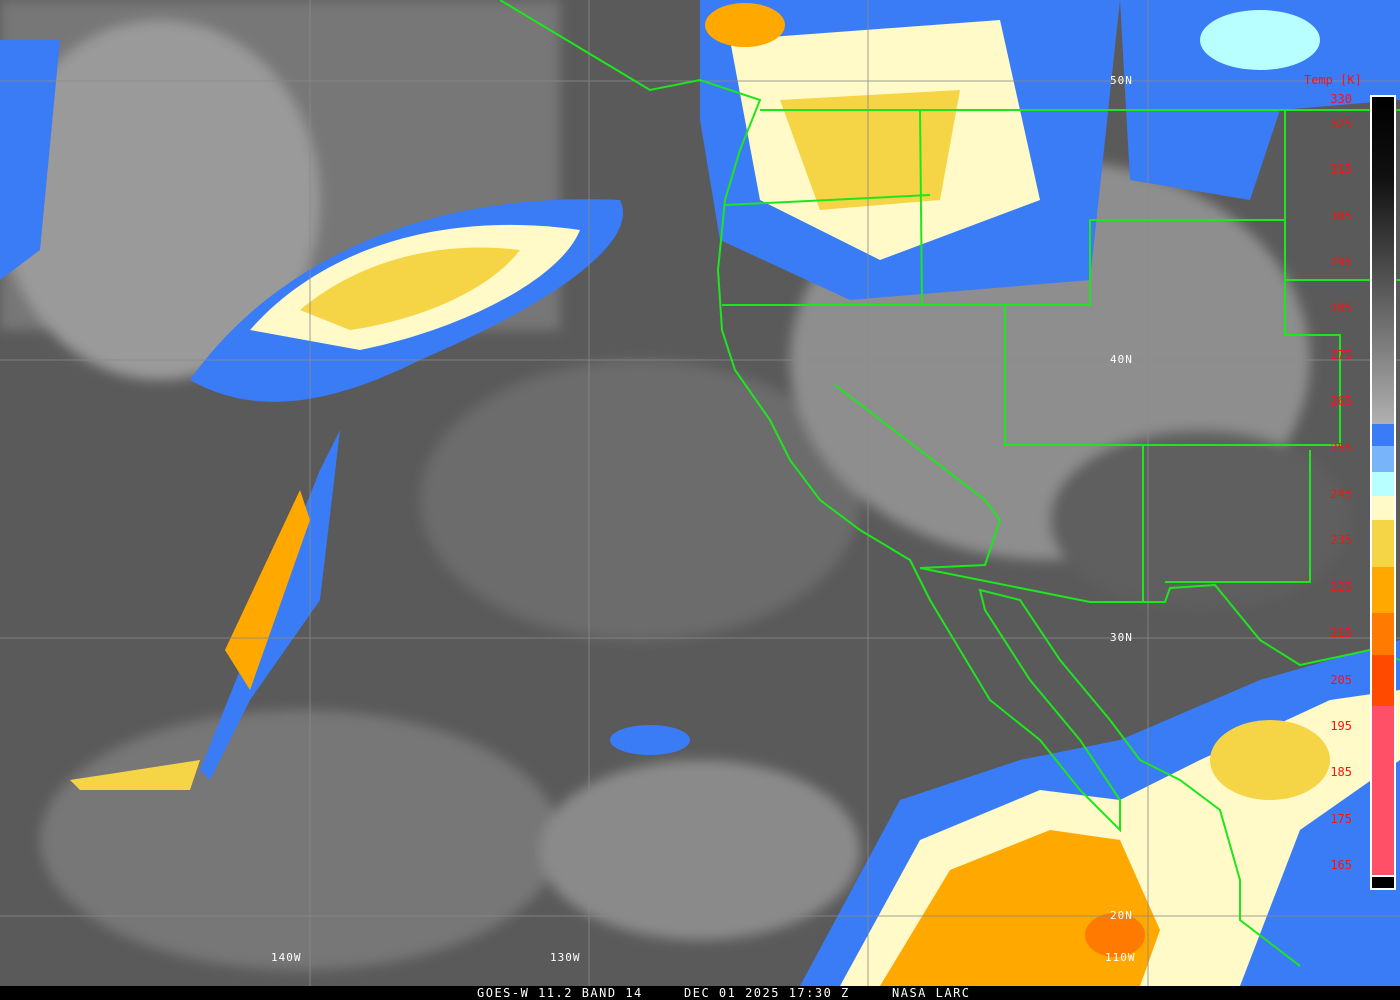  Describe the element at coordinates (1341, 124) in the screenshot. I see `legend-tick-label: 325` at that location.